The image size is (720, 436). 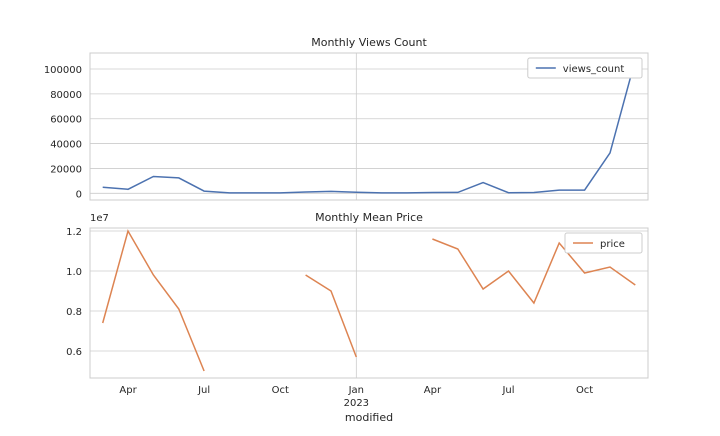 What do you see at coordinates (74, 352) in the screenshot?
I see `y-tick-label: 0.6` at bounding box center [74, 352].